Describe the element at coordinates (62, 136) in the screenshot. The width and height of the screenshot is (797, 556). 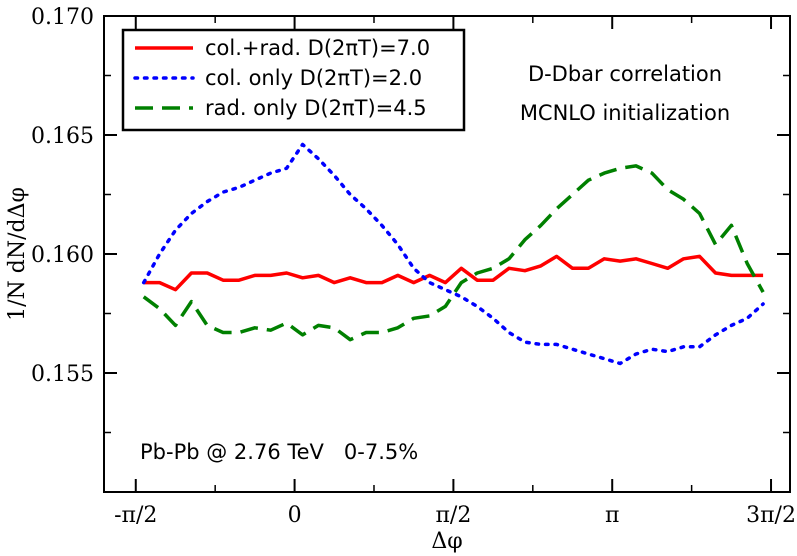
I see `y-tick-label-2: 0.165` at that location.